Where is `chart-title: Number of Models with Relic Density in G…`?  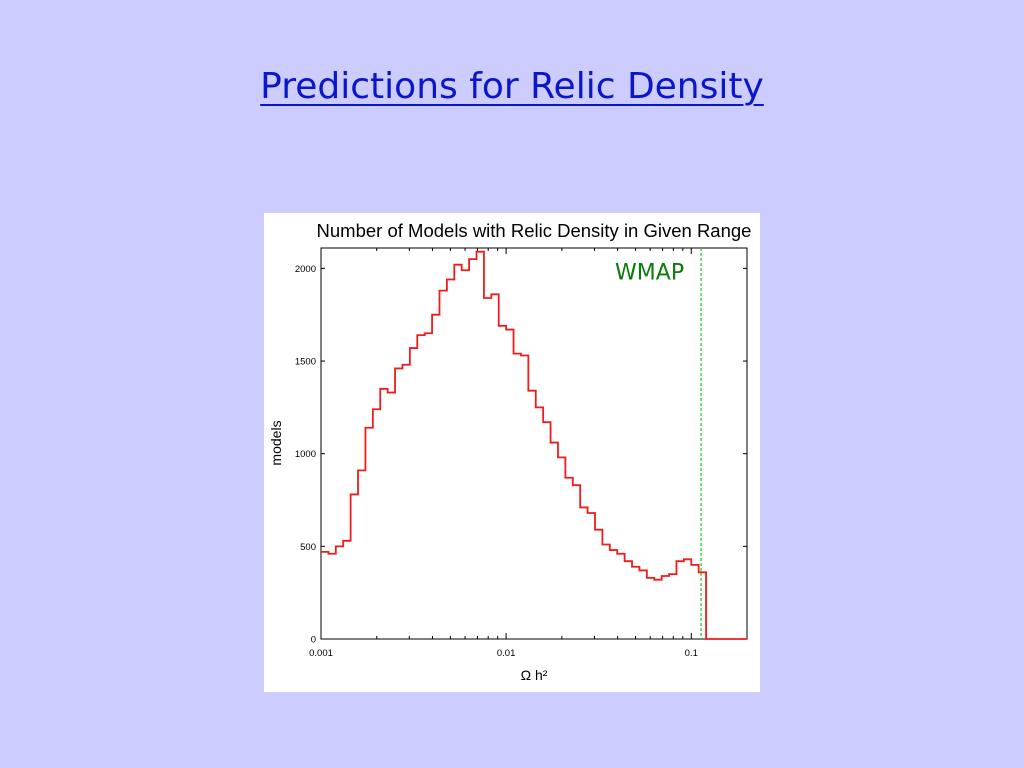 chart-title: Number of Models with Relic Density in G… is located at coordinates (534, 230).